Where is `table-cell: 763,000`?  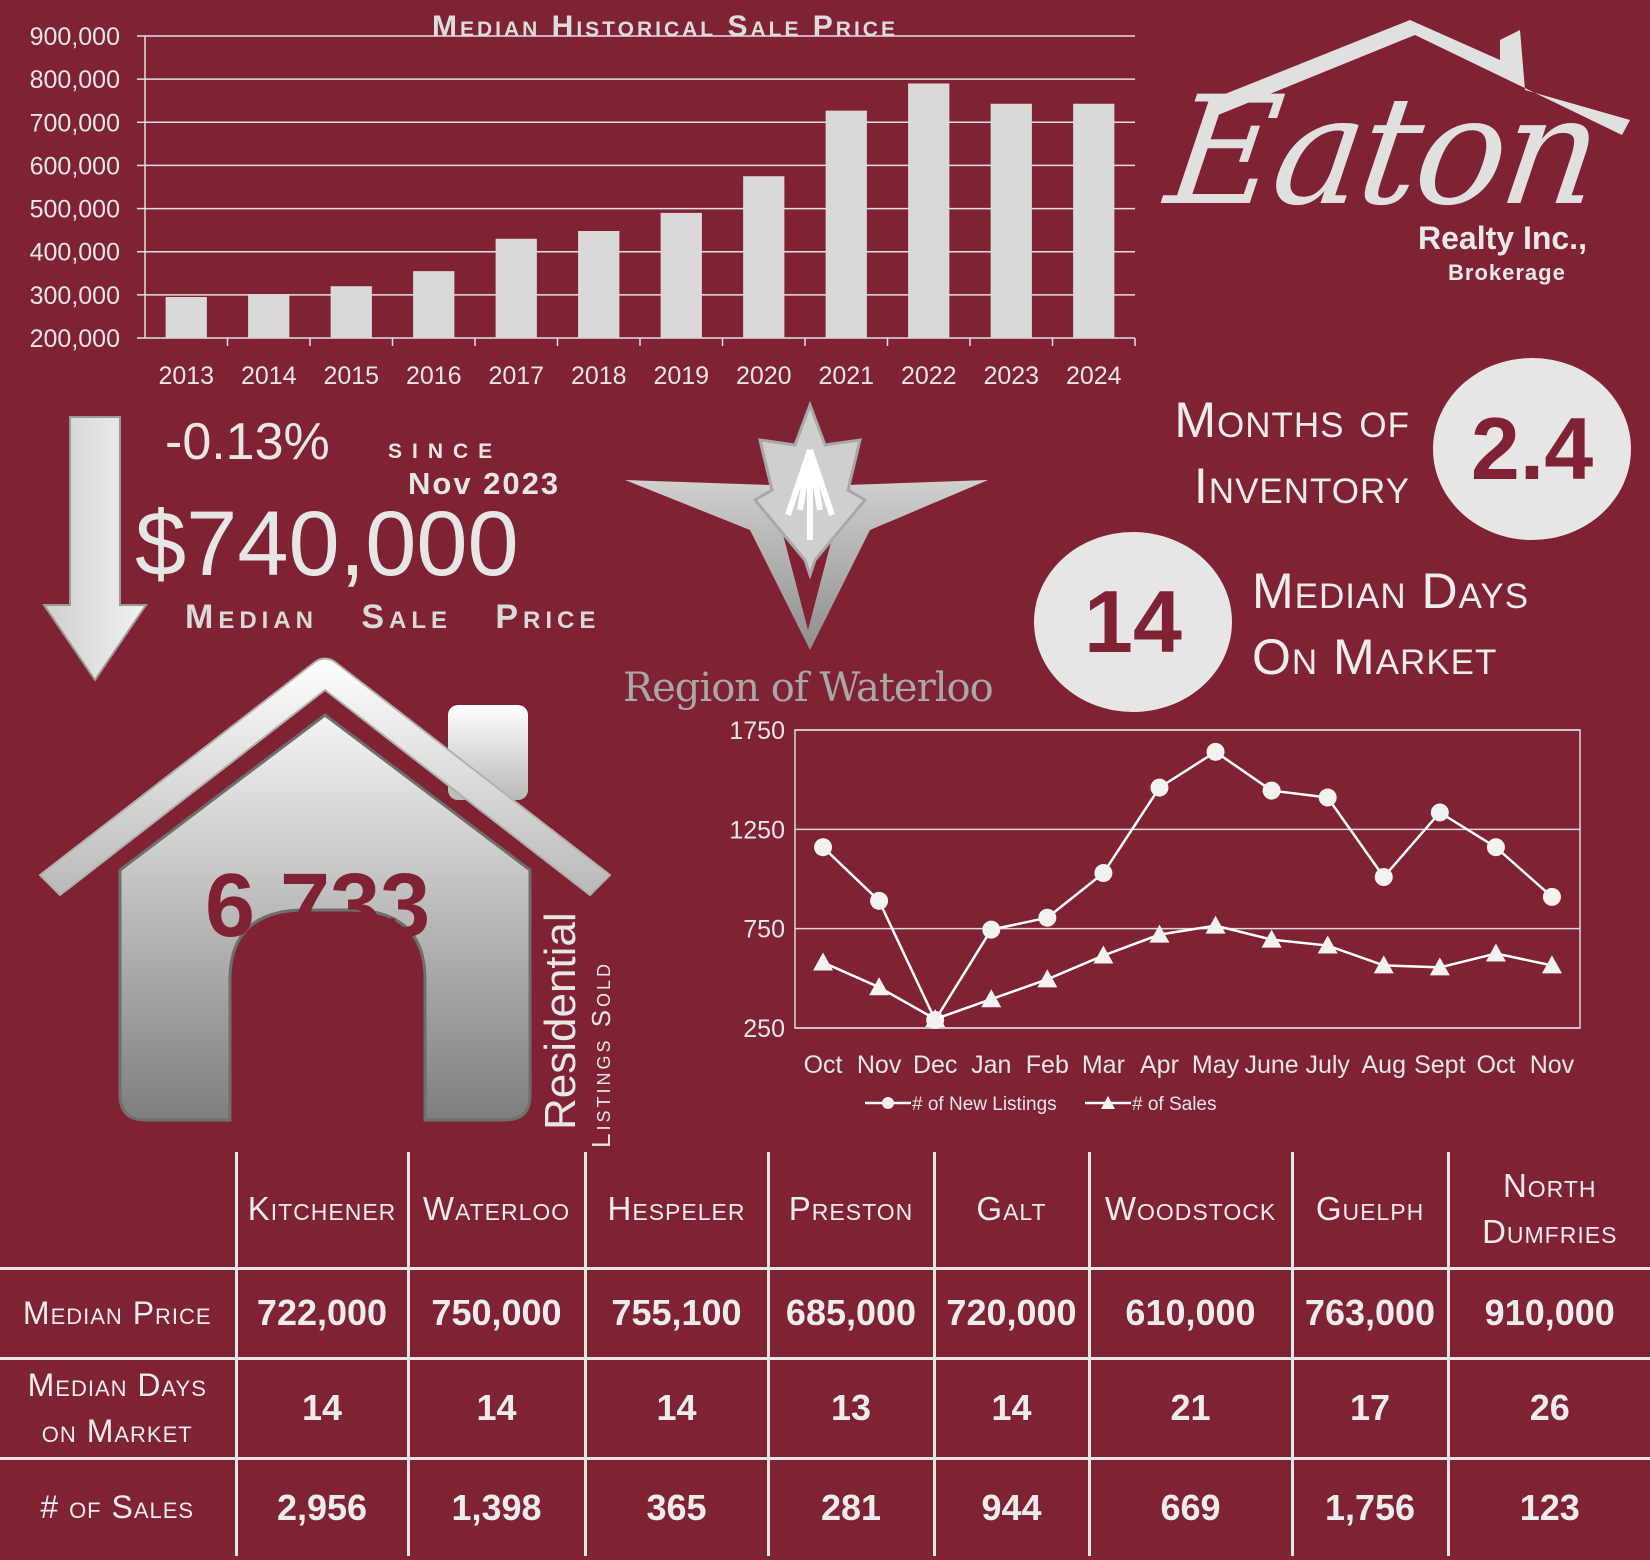
table-cell: 763,000 is located at coordinates (1369, 1312).